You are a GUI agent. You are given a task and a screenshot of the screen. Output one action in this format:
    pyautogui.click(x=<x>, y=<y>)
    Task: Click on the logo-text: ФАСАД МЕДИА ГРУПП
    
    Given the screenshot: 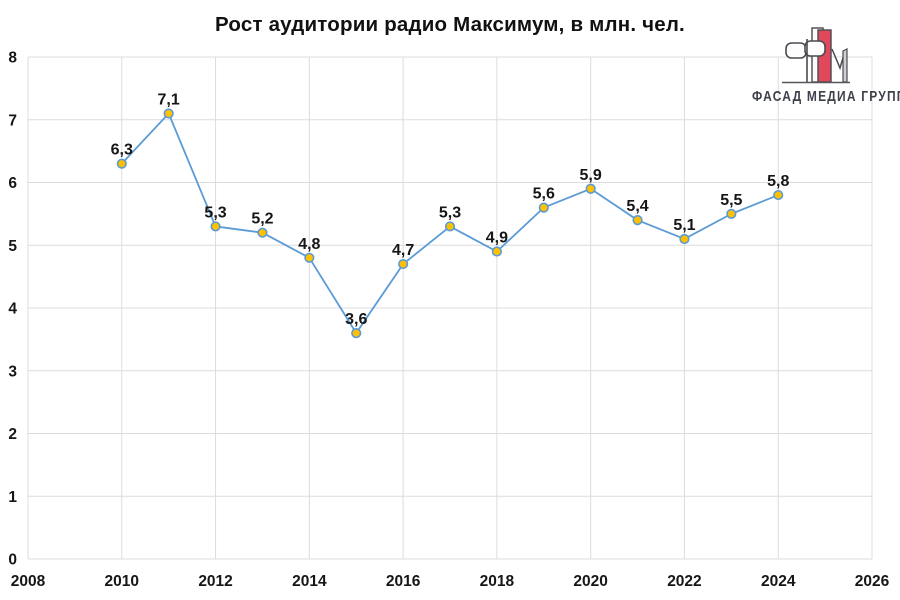 What is the action you would take?
    pyautogui.click(x=826, y=96)
    